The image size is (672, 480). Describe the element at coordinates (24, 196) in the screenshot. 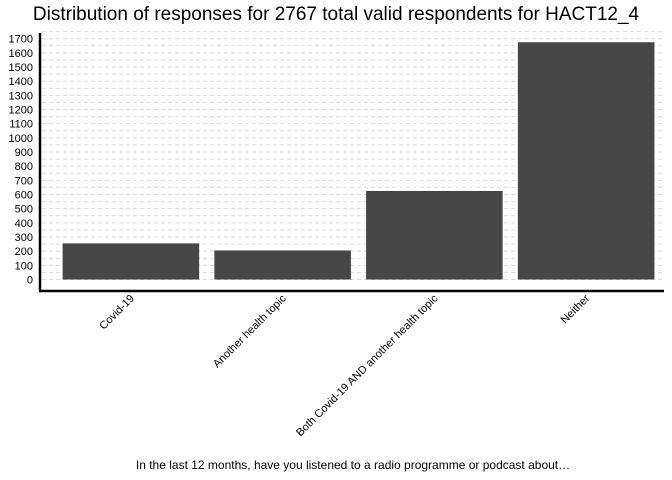

I see `y-tick-label: 600` at that location.